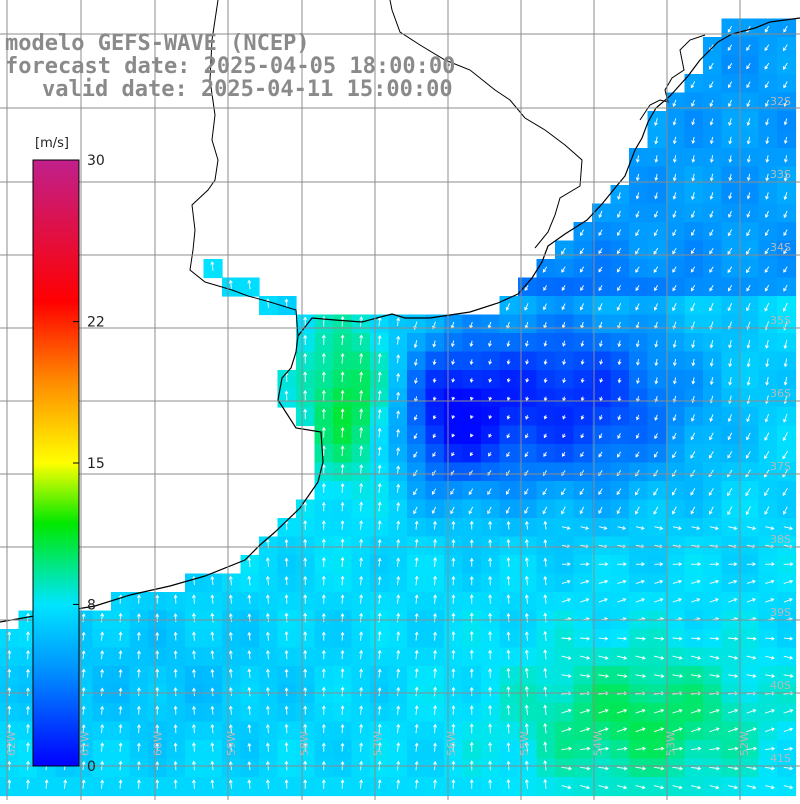  What do you see at coordinates (524, 743) in the screenshot?
I see `lon-label: 55W` at bounding box center [524, 743].